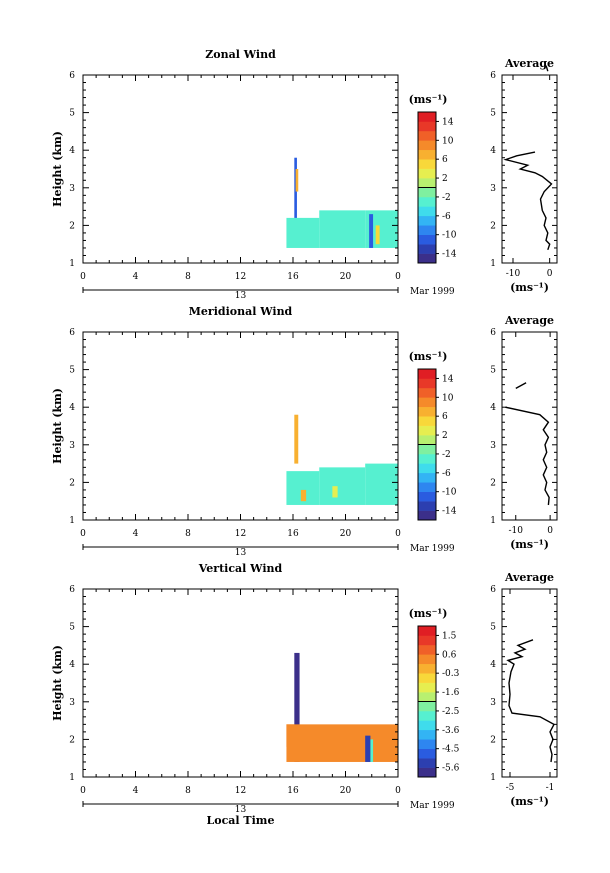 This screenshot has height=873, width=610. What do you see at coordinates (446, 474) in the screenshot?
I see `colorbar-tick-label: -6` at bounding box center [446, 474].